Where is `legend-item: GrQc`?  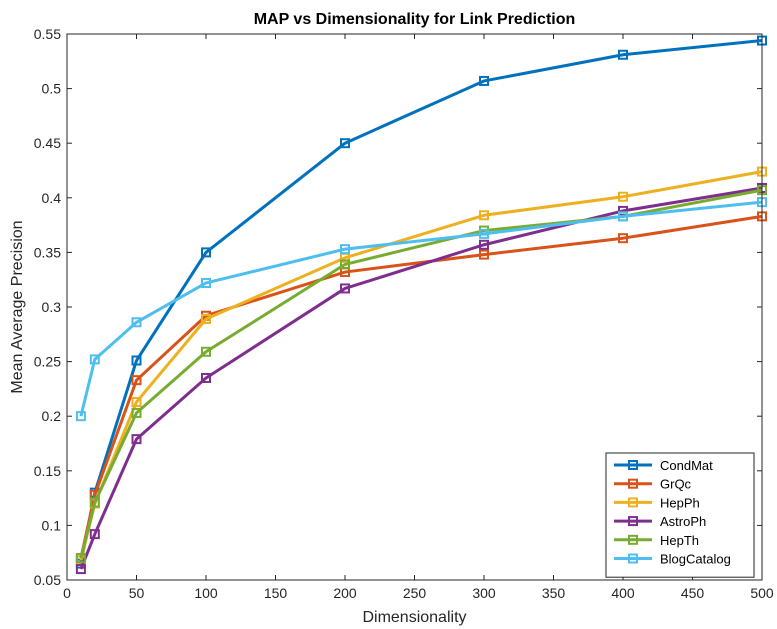
legend-item: GrQc is located at coordinates (653, 484).